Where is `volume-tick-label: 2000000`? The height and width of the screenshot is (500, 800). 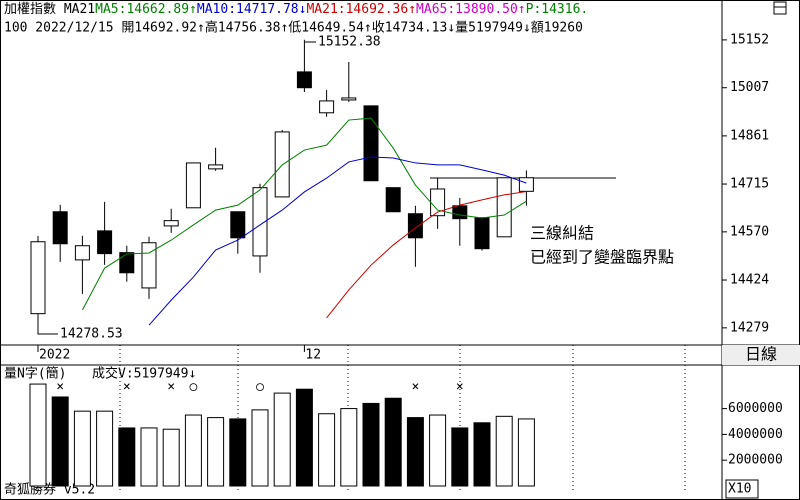 volume-tick-label: 2000000 is located at coordinates (755, 460).